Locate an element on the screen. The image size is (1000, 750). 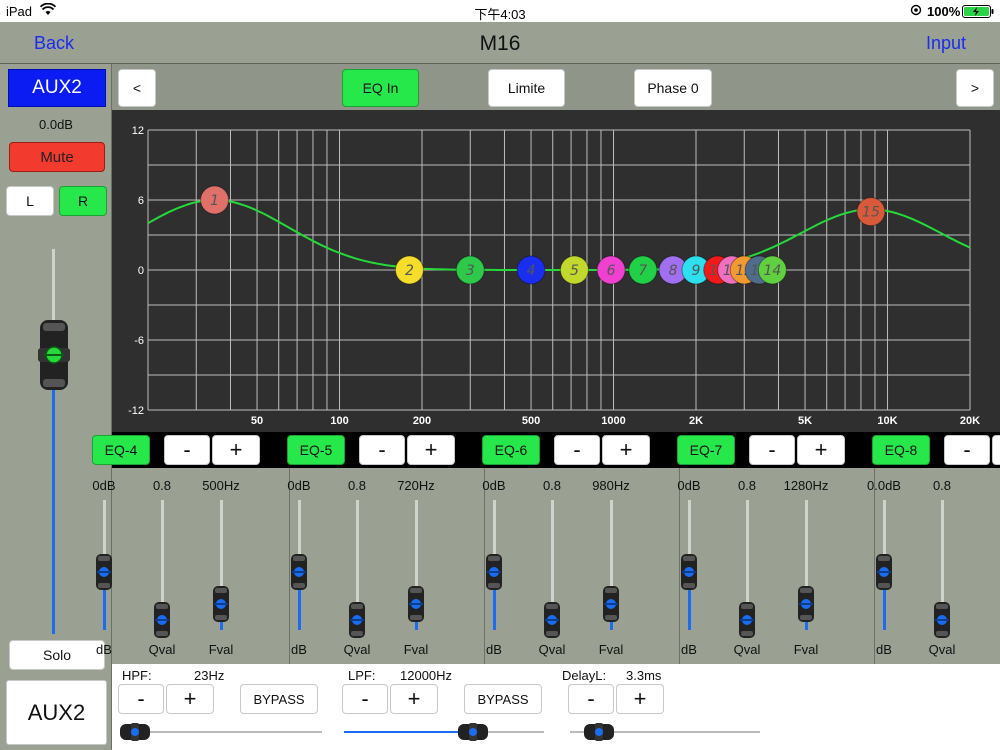
eq-freq-value: 980Hz is located at coordinates (611, 485).